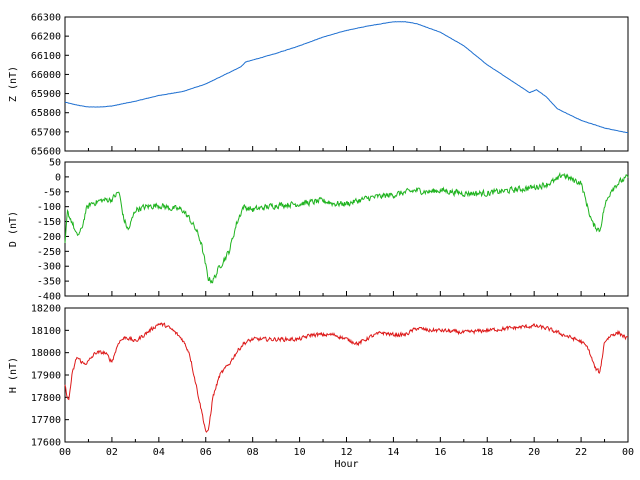 The image size is (640, 480). Describe the element at coordinates (46, 75) in the screenshot. I see `y-tick-label: 66000` at that location.